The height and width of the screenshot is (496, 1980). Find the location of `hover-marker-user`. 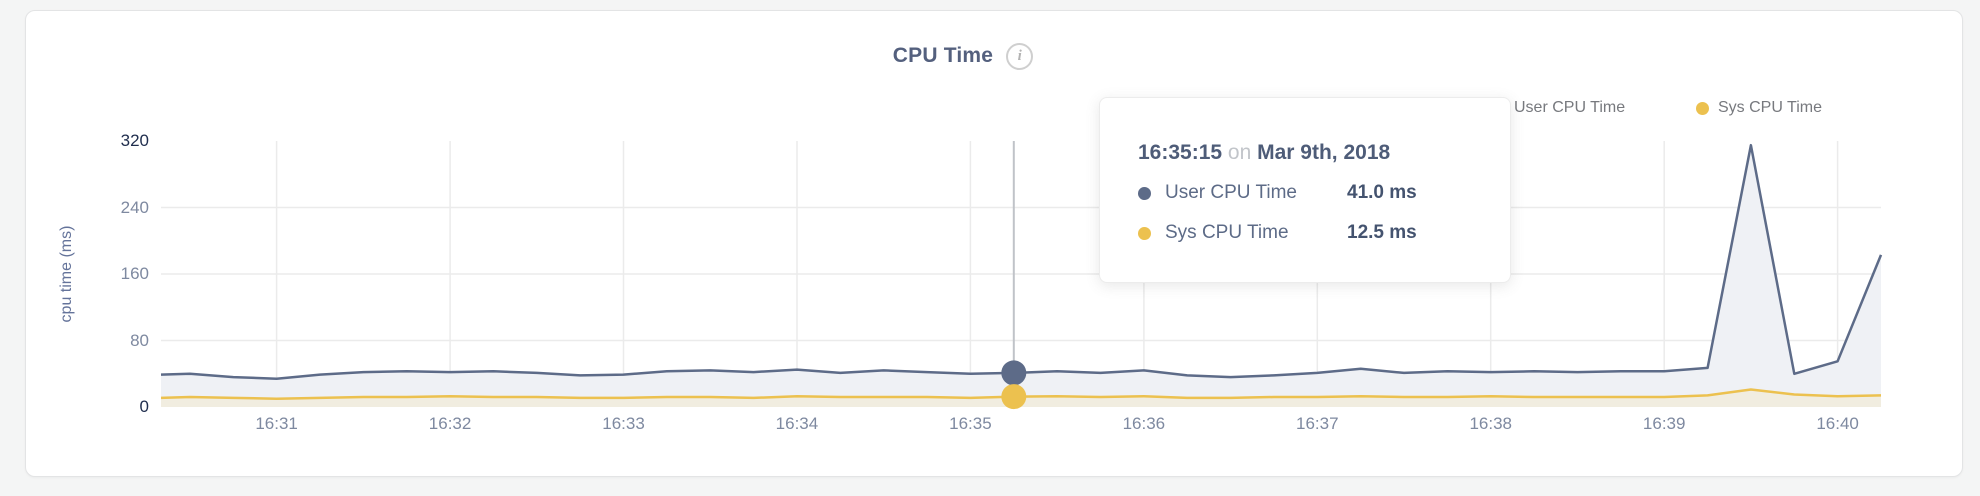

hover-marker-user is located at coordinates (1014, 373).